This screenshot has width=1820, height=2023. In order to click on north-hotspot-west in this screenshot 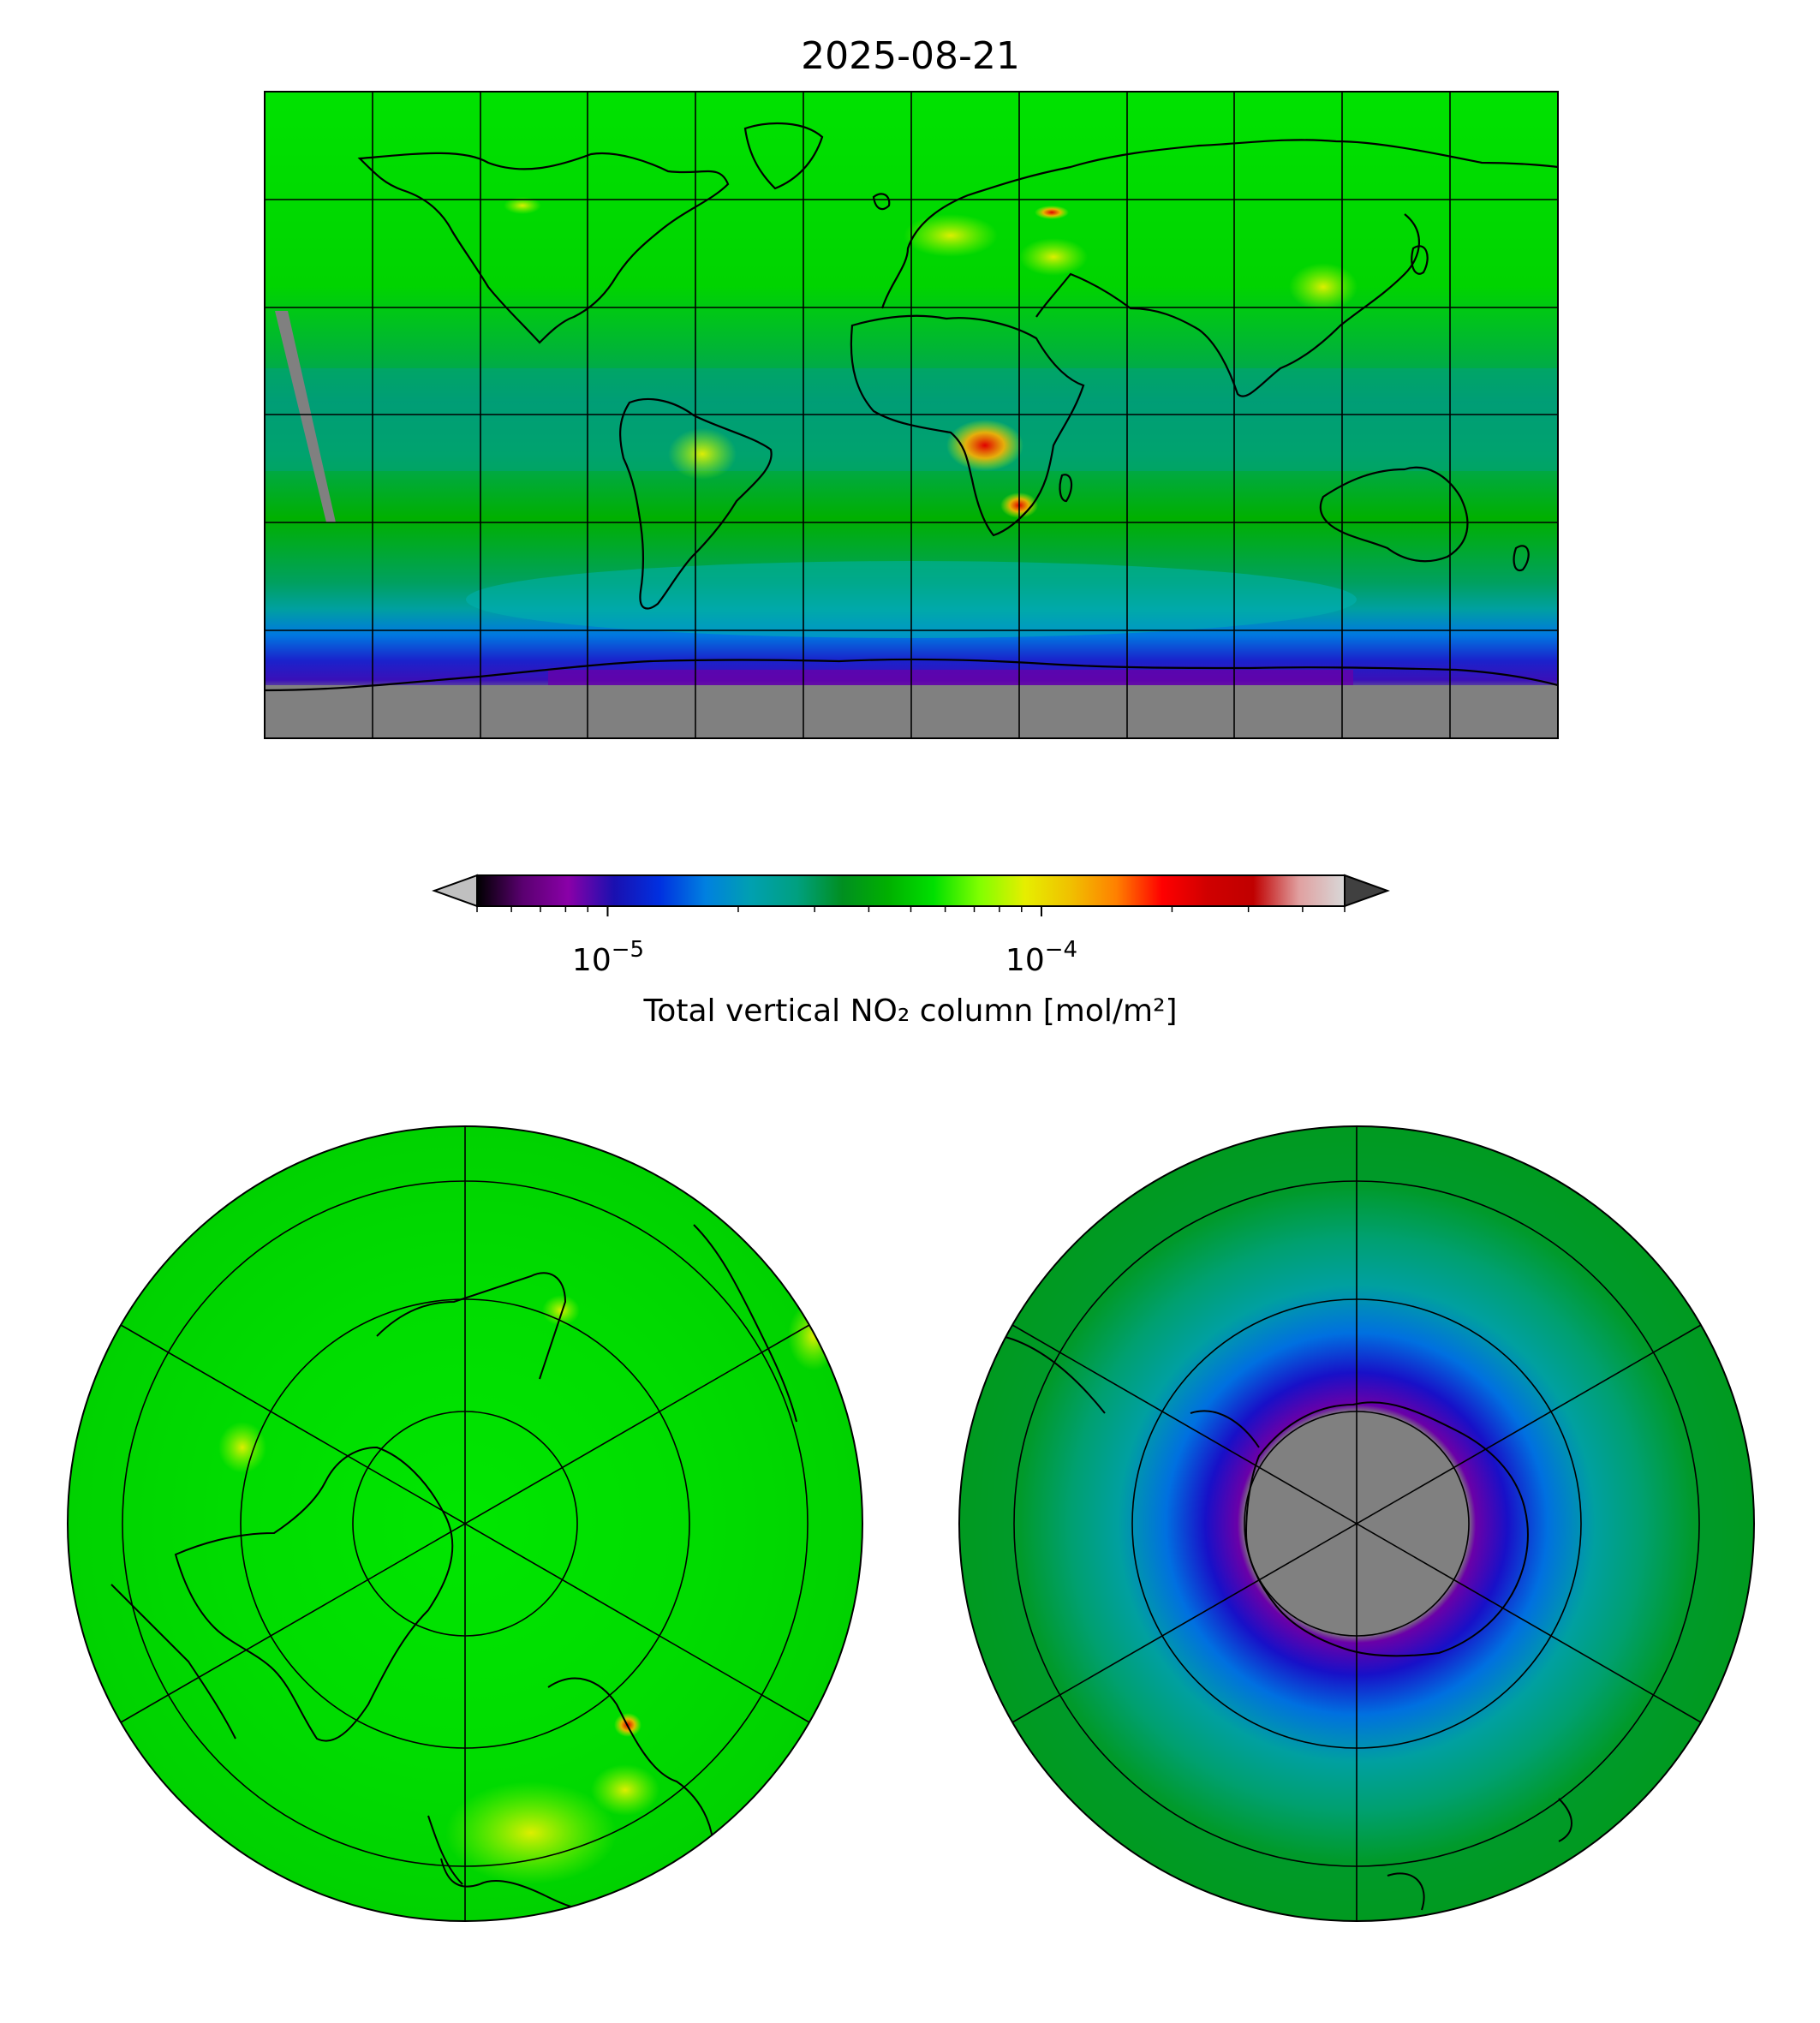, I will do `click(242, 1447)`.